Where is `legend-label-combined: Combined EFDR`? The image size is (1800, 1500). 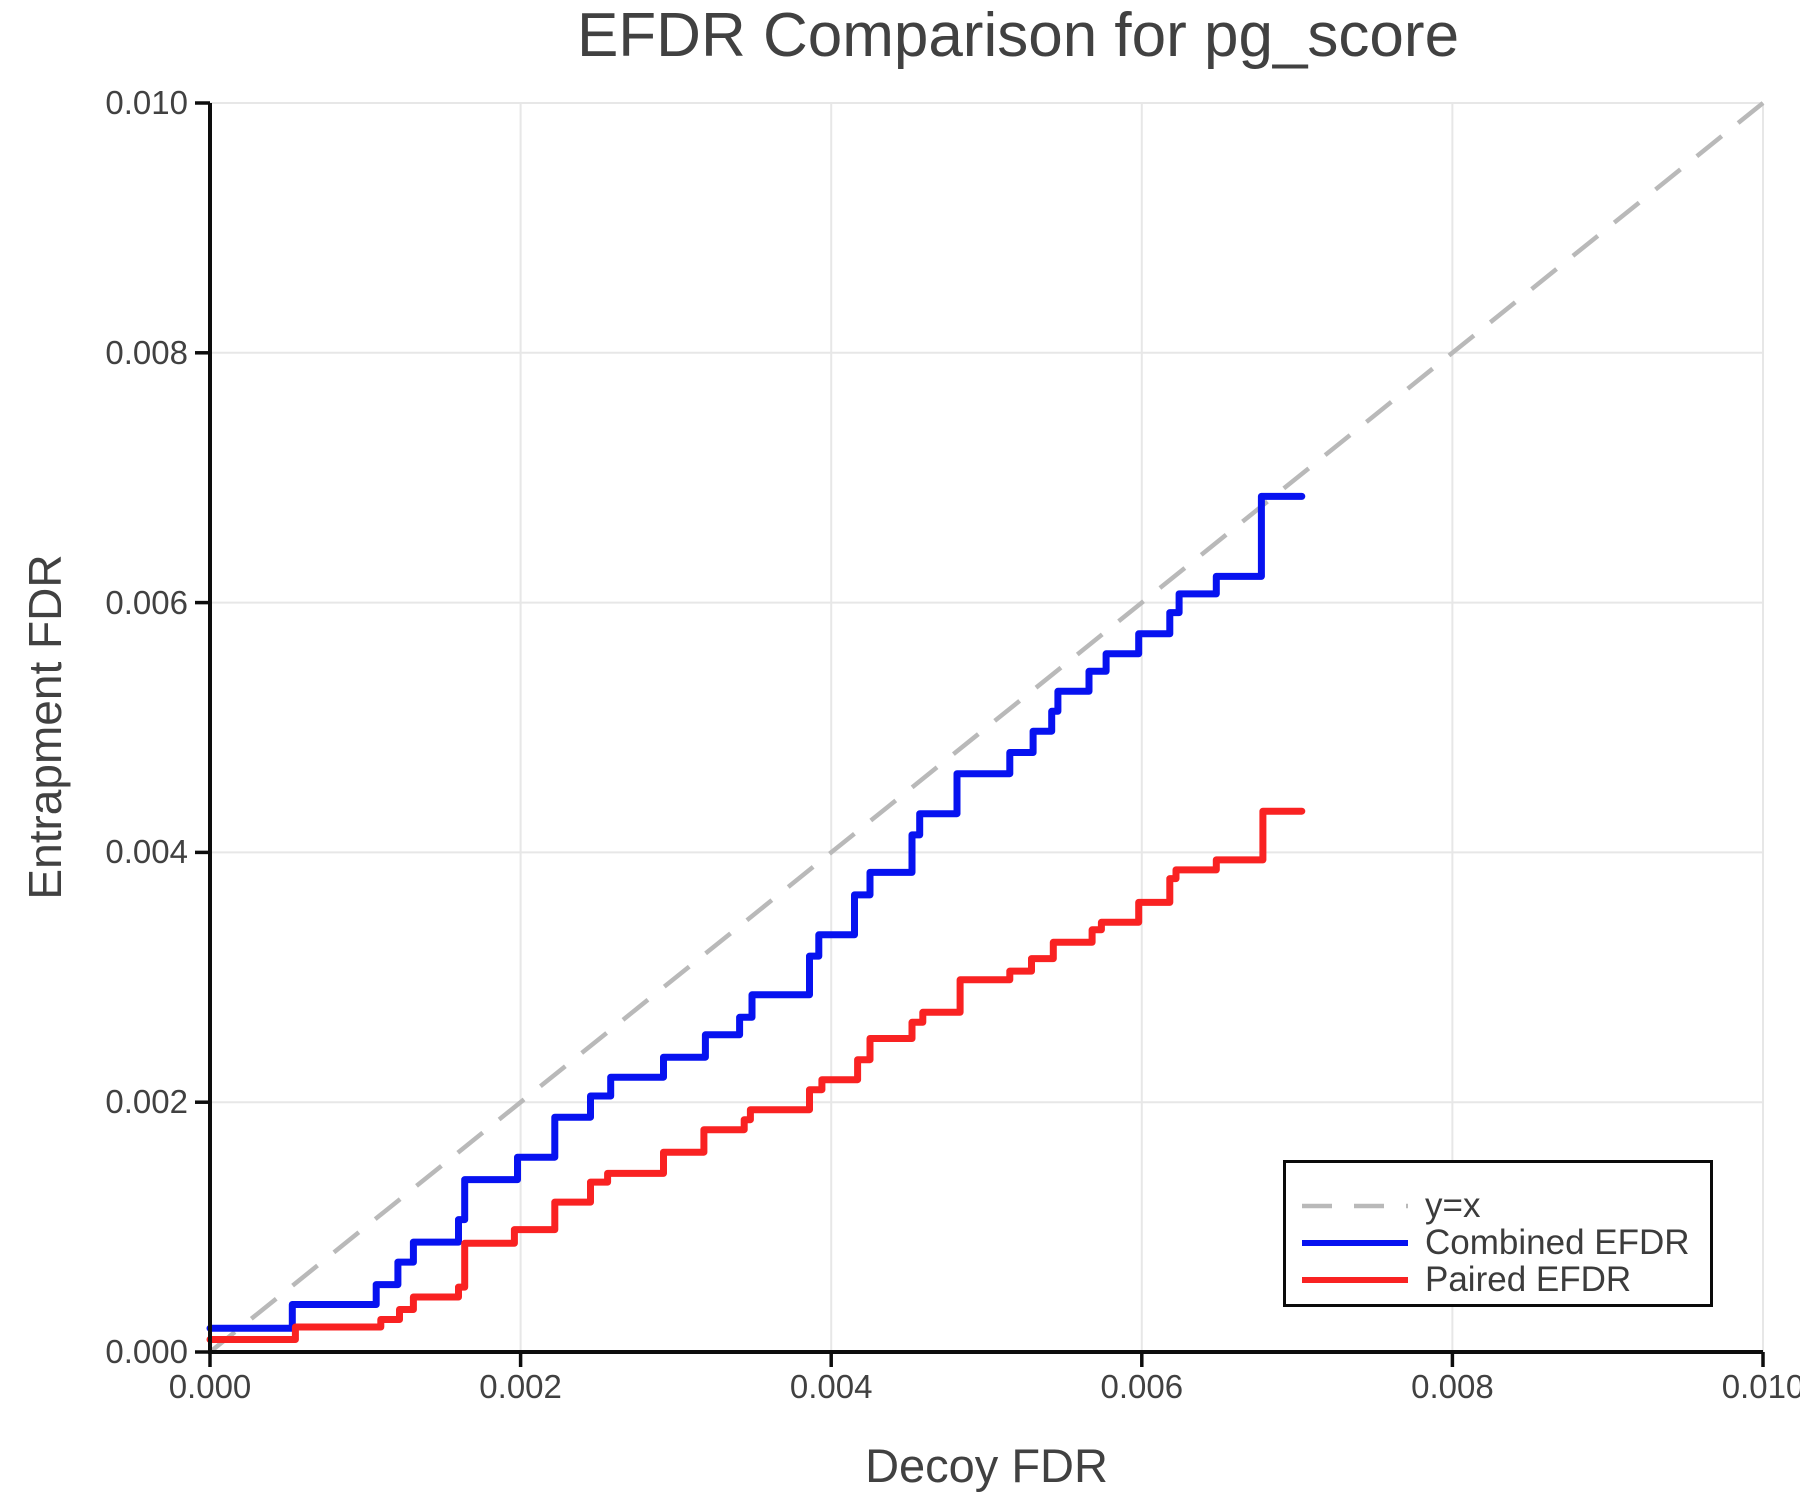
legend-label-combined: Combined EFDR is located at coordinates (1557, 1242).